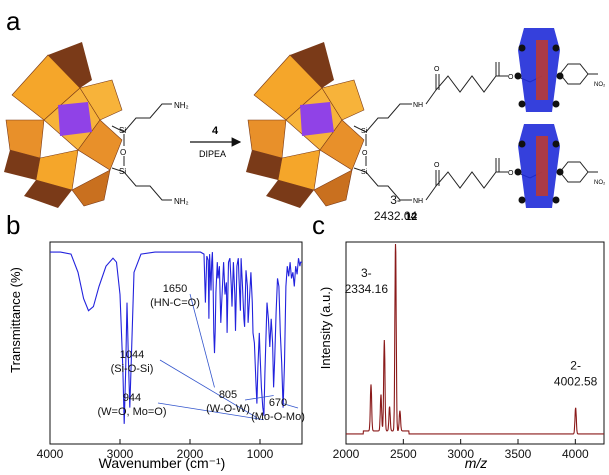 Image resolution: width=609 pixels, height=475 pixels. I want to click on right-label-no2-top: NO₂, so click(600, 85).